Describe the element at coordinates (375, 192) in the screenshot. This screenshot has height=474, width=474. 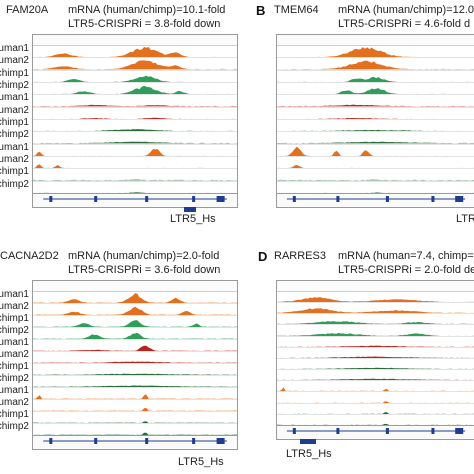
I see `panel-b-track-12-coverage` at that location.